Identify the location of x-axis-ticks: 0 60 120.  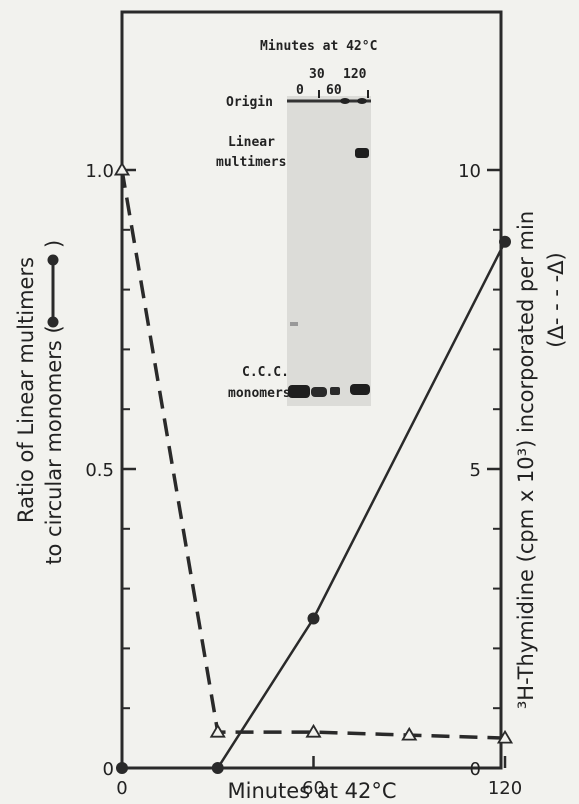
(319, 777).